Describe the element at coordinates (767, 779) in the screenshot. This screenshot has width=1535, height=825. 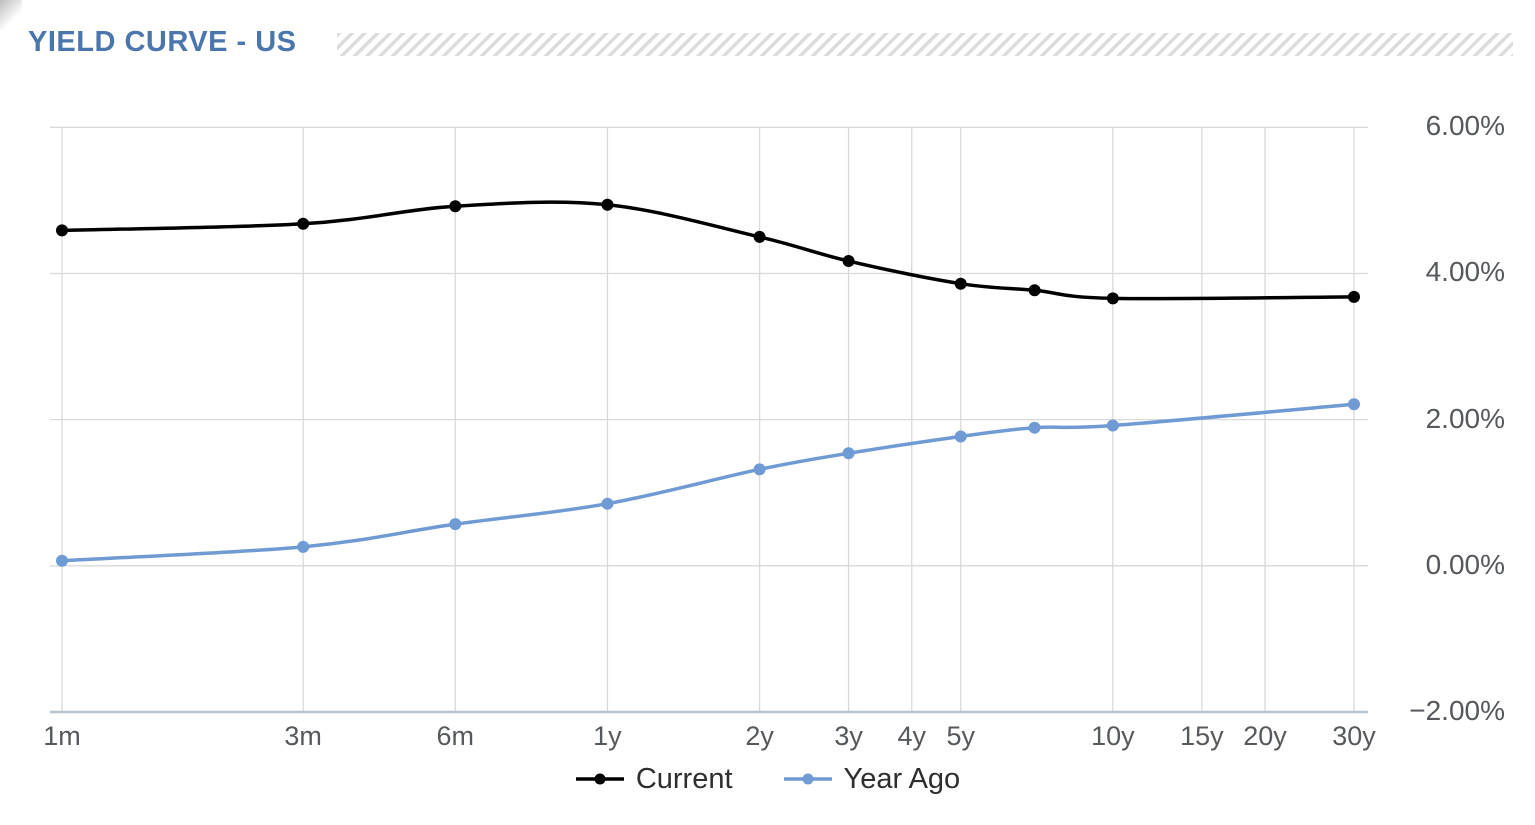
I see `chart-legend: Current Year Ago` at that location.